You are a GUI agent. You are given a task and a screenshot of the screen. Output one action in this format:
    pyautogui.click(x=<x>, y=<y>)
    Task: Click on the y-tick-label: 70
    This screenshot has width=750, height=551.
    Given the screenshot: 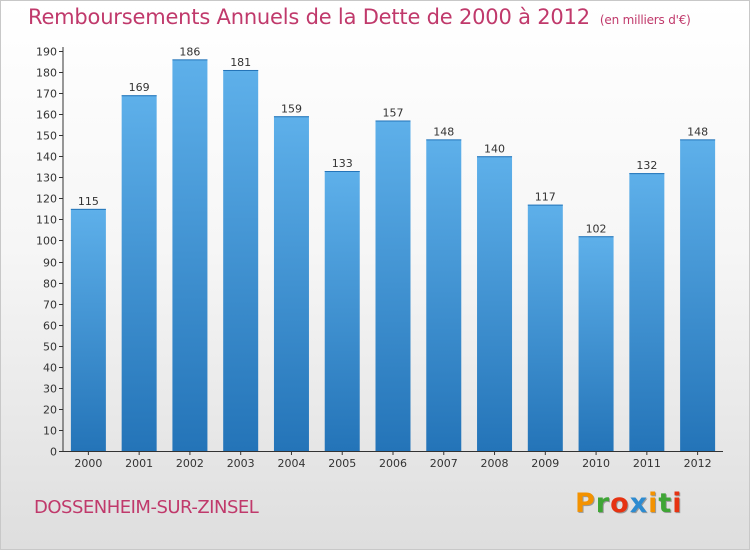 What is the action you would take?
    pyautogui.click(x=50, y=305)
    